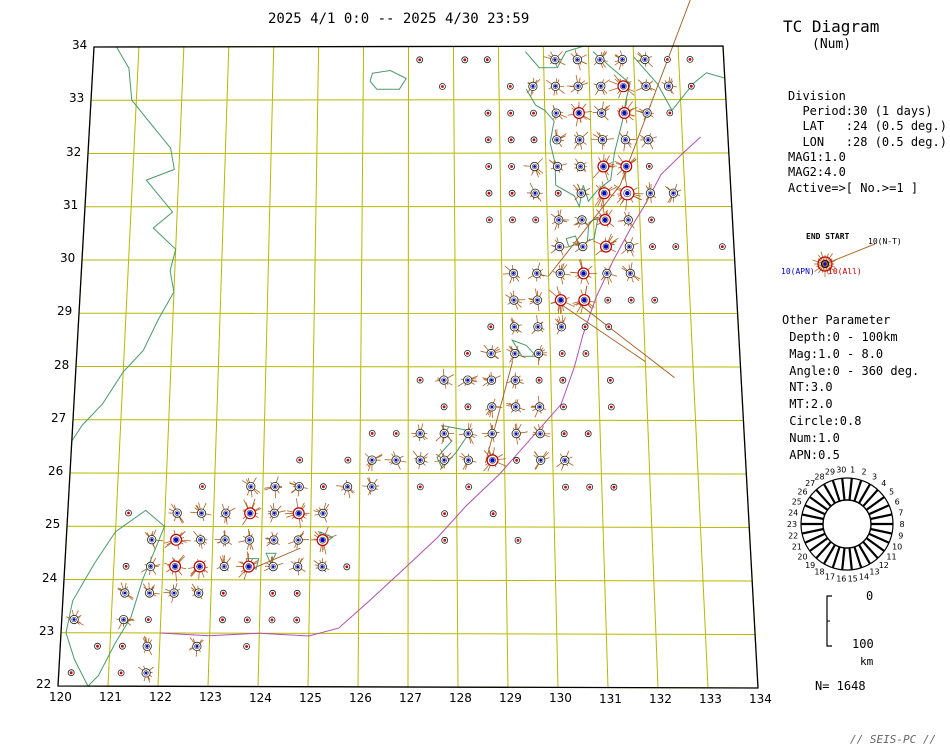  What do you see at coordinates (819, 476) in the screenshot?
I see `clock-day-label: 28` at bounding box center [819, 476].